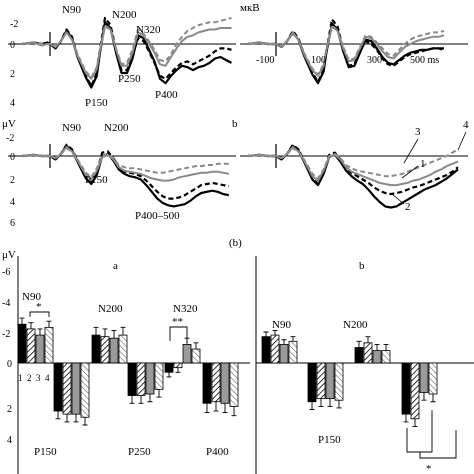  I want to click on waveform-line-dashed-black, so click(127, 52).